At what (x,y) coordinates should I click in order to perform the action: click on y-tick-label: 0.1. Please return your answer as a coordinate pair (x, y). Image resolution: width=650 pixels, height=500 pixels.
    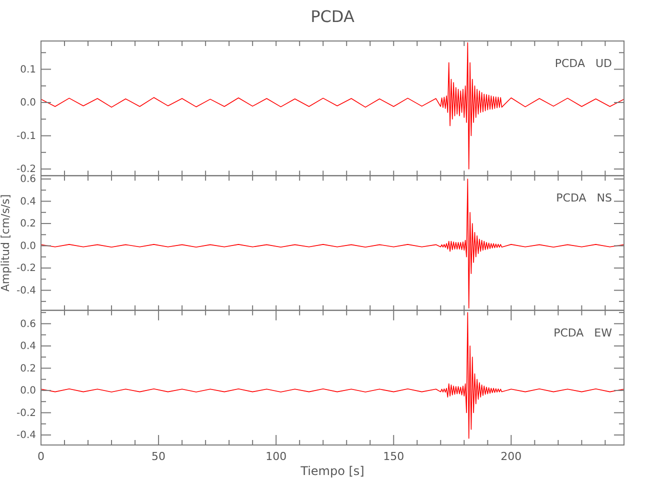
    Looking at the image, I should click on (28, 70).